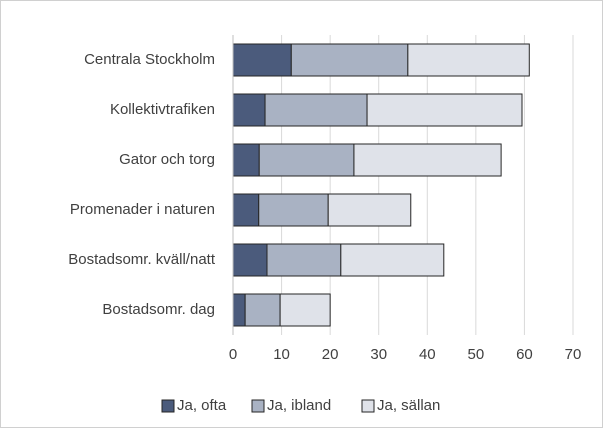 The image size is (603, 428). What do you see at coordinates (330, 354) in the screenshot?
I see `x-tick-label: 20` at bounding box center [330, 354].